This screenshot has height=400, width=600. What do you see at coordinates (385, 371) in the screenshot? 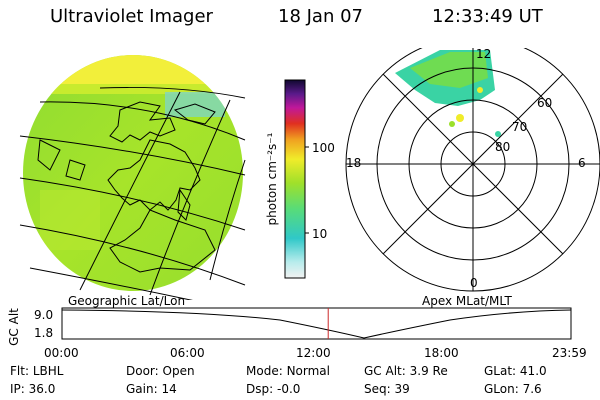
I see `gcalt-label: GC Alt:` at bounding box center [385, 371].